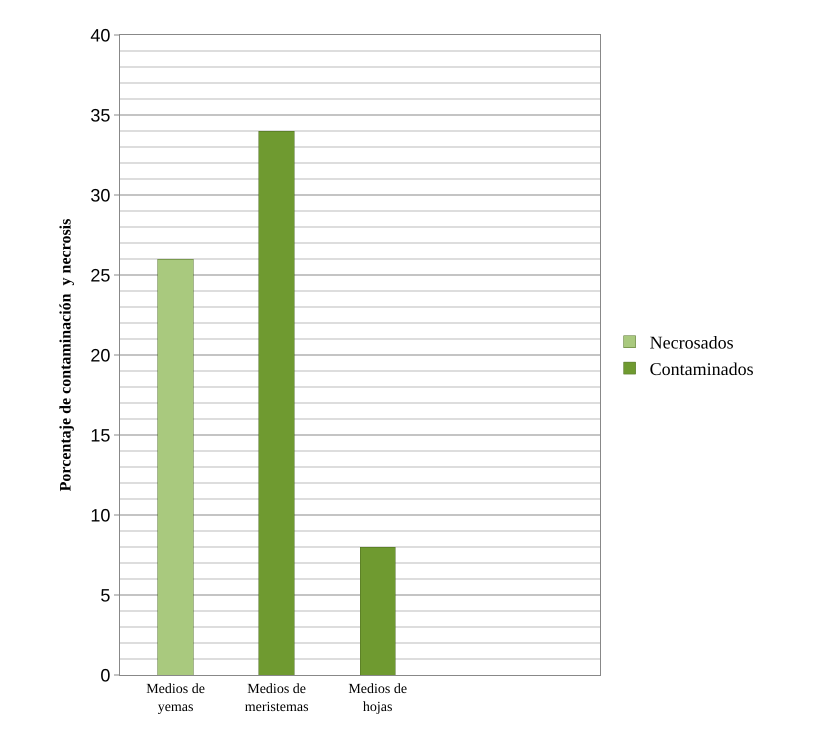  Describe the element at coordinates (105, 595) in the screenshot. I see `y-tick-label: 5` at that location.